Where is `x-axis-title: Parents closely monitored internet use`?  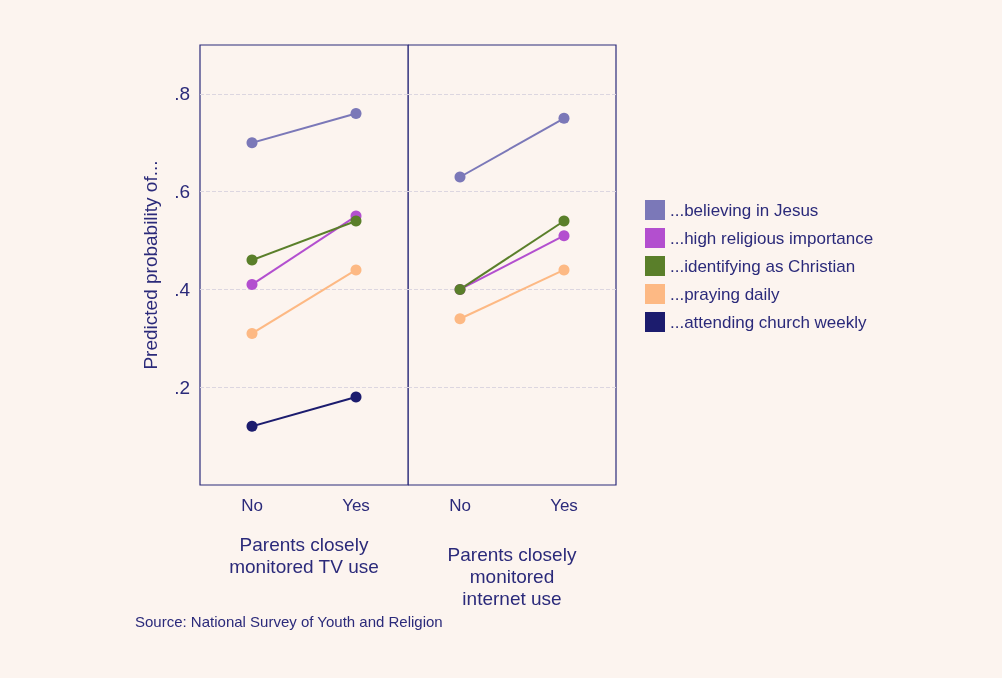
x-axis-title: Parents closely monitored internet use is located at coordinates (512, 576).